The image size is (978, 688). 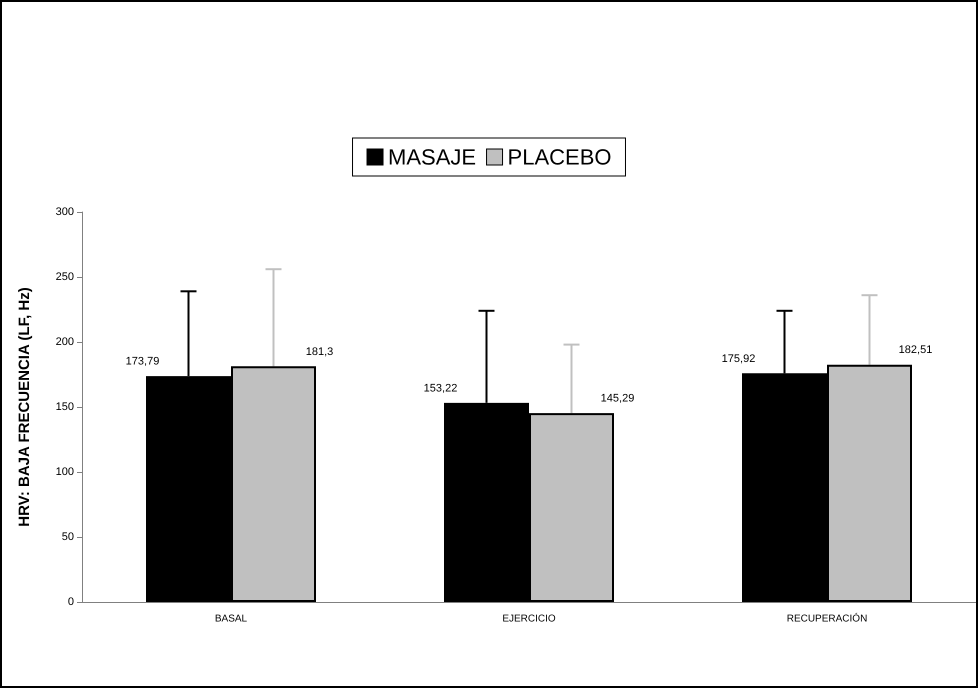 What do you see at coordinates (915, 350) in the screenshot?
I see `data-label: 182,51` at bounding box center [915, 350].